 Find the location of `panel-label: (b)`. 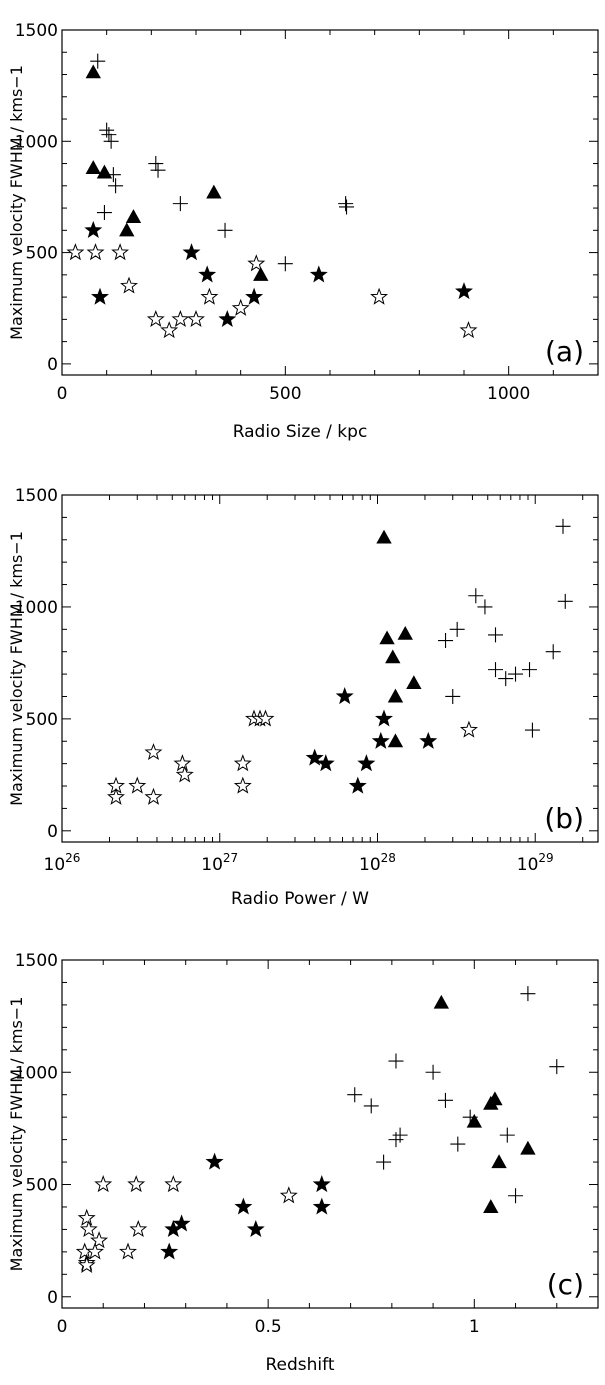

panel-label: (b) is located at coordinates (564, 818).